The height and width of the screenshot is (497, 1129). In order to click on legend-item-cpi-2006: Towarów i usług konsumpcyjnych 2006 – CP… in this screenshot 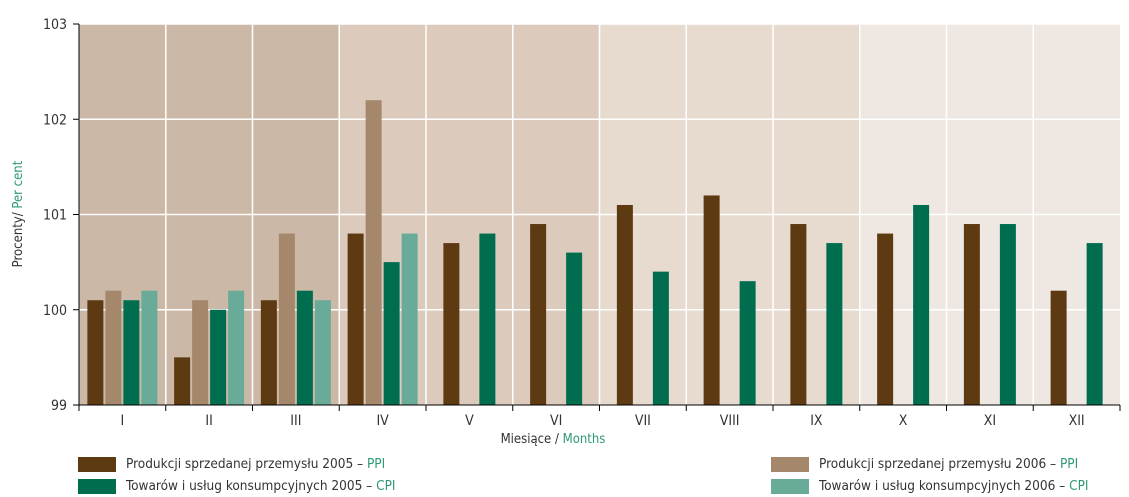, I will do `click(930, 486)`.